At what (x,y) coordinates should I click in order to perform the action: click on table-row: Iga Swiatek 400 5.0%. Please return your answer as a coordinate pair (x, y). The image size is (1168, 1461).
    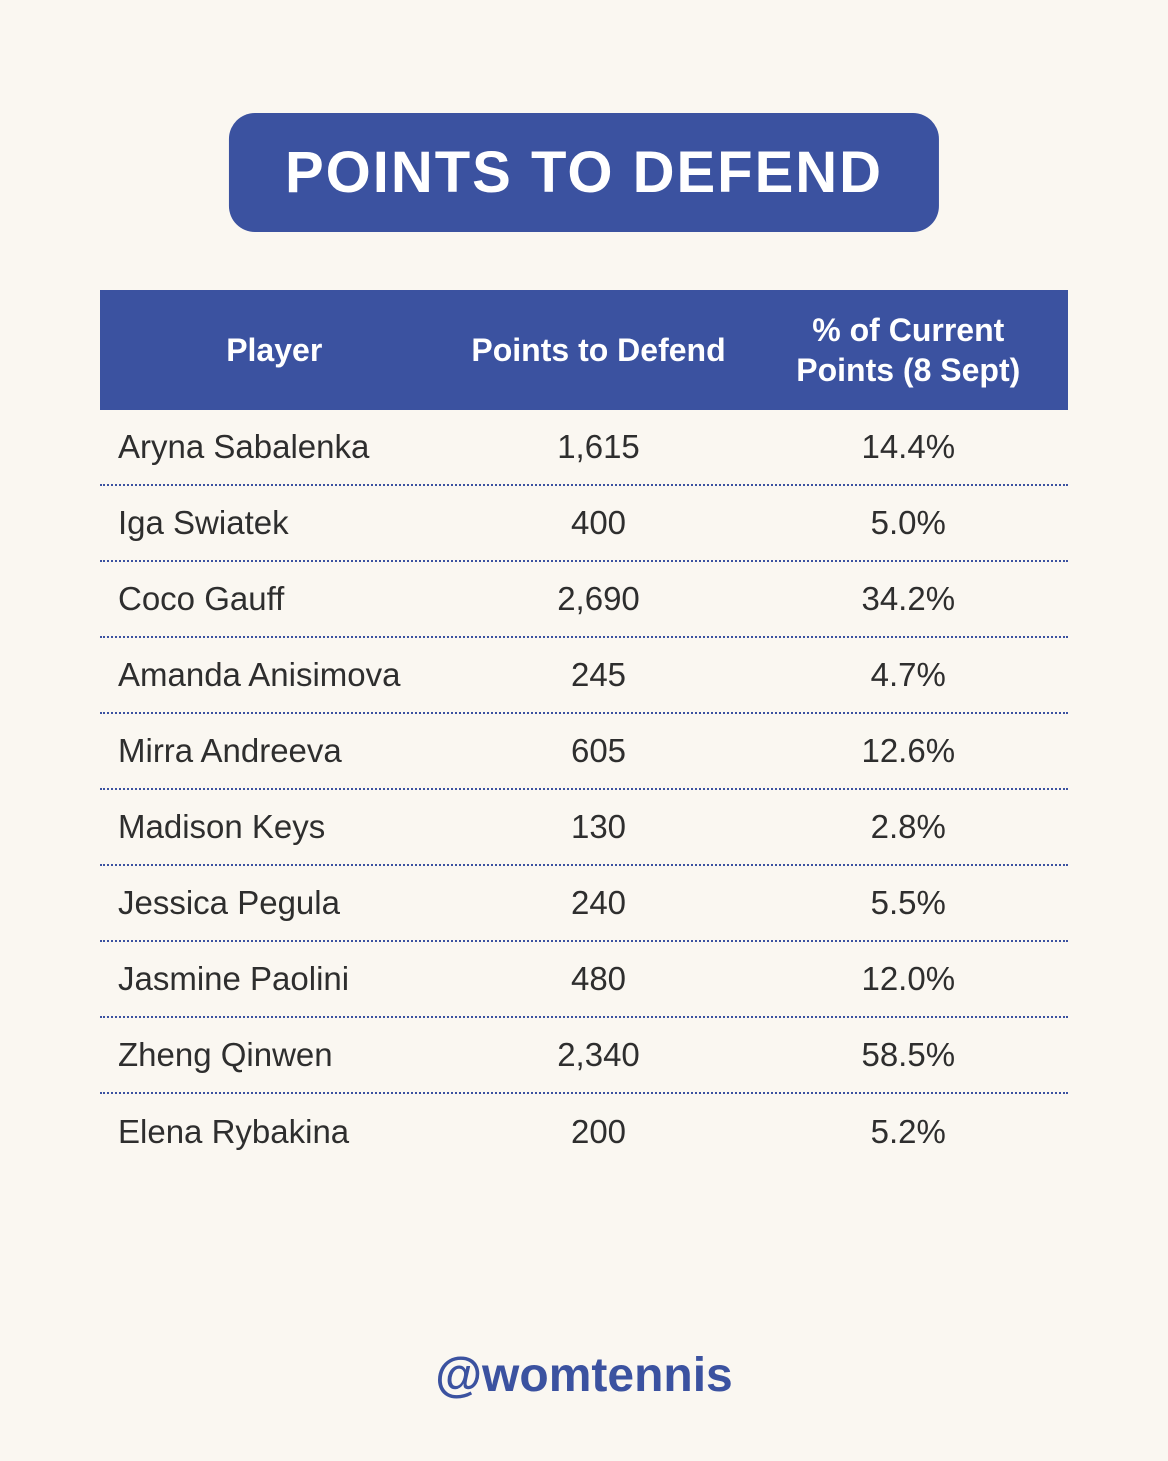
    Looking at the image, I should click on (584, 524).